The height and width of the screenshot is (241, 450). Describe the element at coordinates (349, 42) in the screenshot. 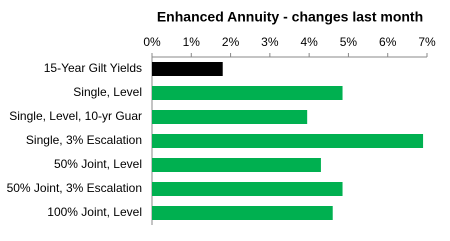

I see `x-tick-label: 5%` at that location.